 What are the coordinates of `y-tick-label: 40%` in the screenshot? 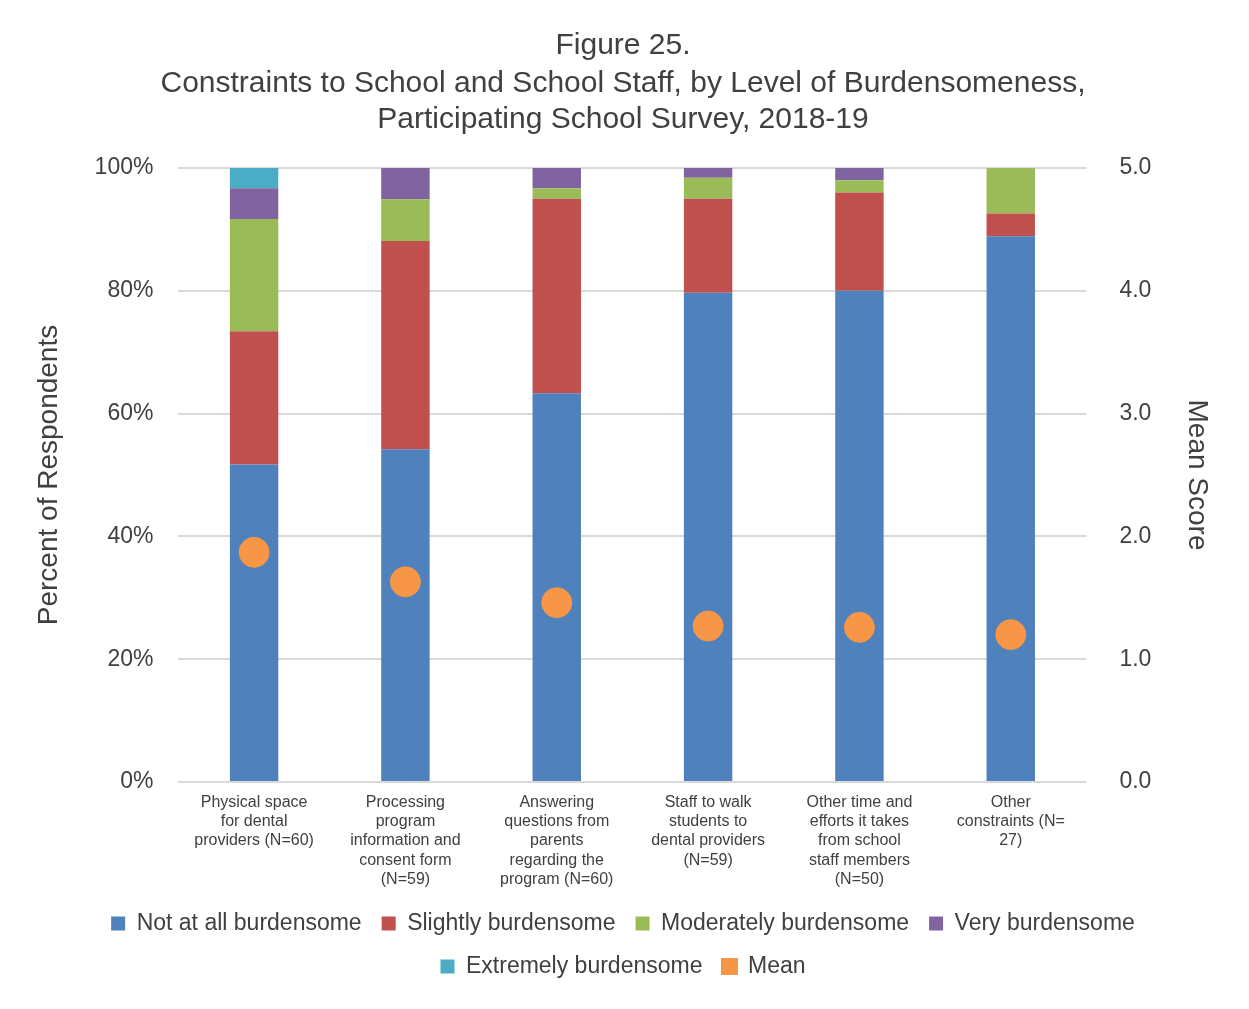 It's located at (130, 534).